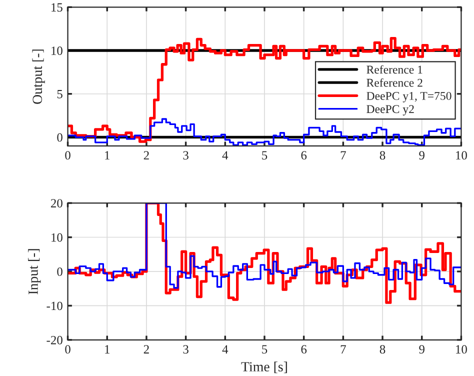 Image resolution: width=474 pixels, height=376 pixels. What do you see at coordinates (54, 340) in the screenshot?
I see `y-tick-label: -20` at bounding box center [54, 340].